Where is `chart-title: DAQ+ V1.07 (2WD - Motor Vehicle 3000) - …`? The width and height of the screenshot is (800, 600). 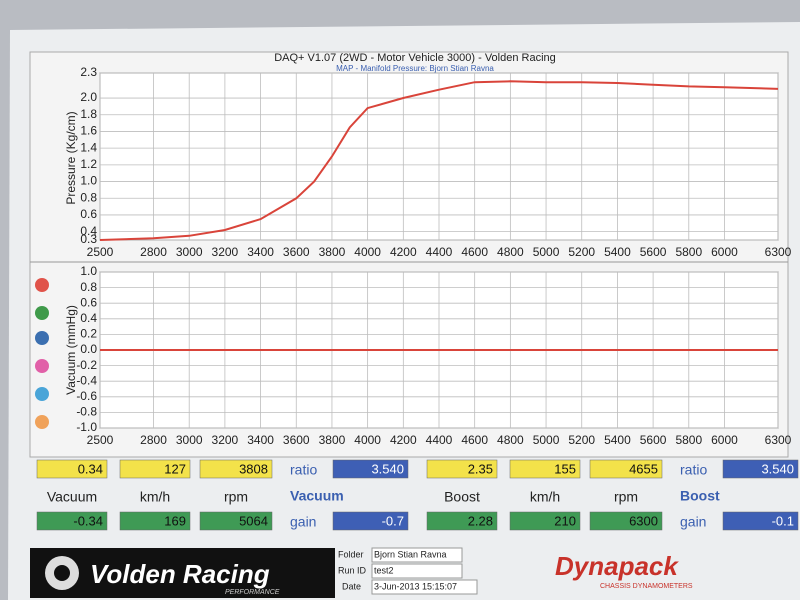
chart-title: DAQ+ V1.07 (2WD - Motor Vehicle 3000) - … is located at coordinates (415, 58).